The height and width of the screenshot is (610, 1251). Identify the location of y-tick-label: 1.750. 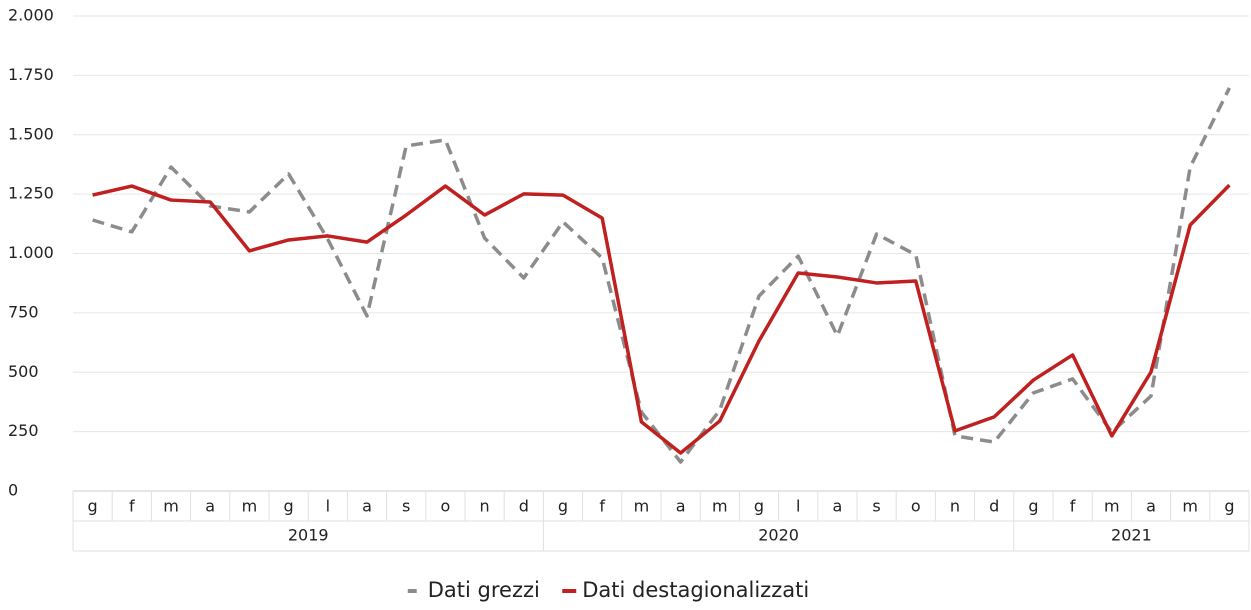
(31, 74).